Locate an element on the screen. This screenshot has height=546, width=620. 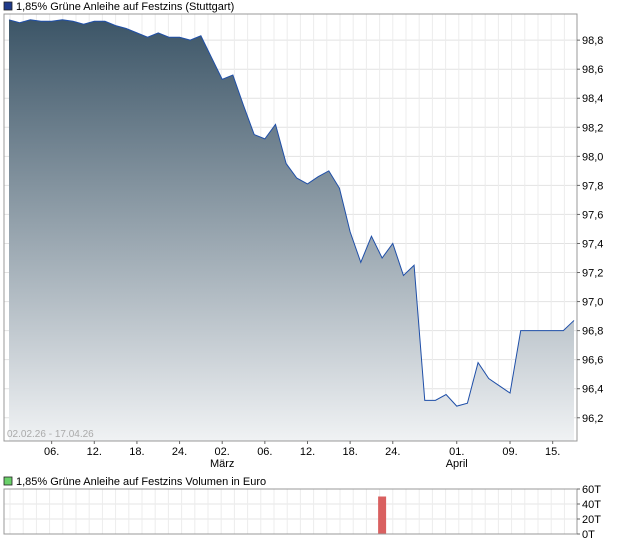
price-y-tick-label: 98,8 is located at coordinates (592, 41).